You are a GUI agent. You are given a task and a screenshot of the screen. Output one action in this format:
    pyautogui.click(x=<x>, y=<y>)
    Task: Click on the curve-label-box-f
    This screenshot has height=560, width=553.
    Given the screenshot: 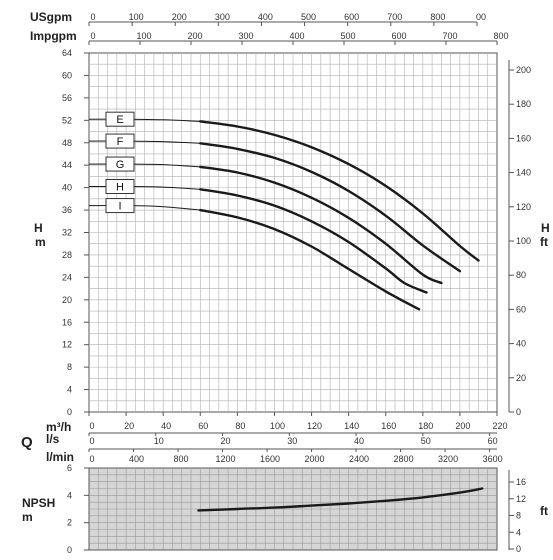 What is the action you would take?
    pyautogui.click(x=120, y=141)
    